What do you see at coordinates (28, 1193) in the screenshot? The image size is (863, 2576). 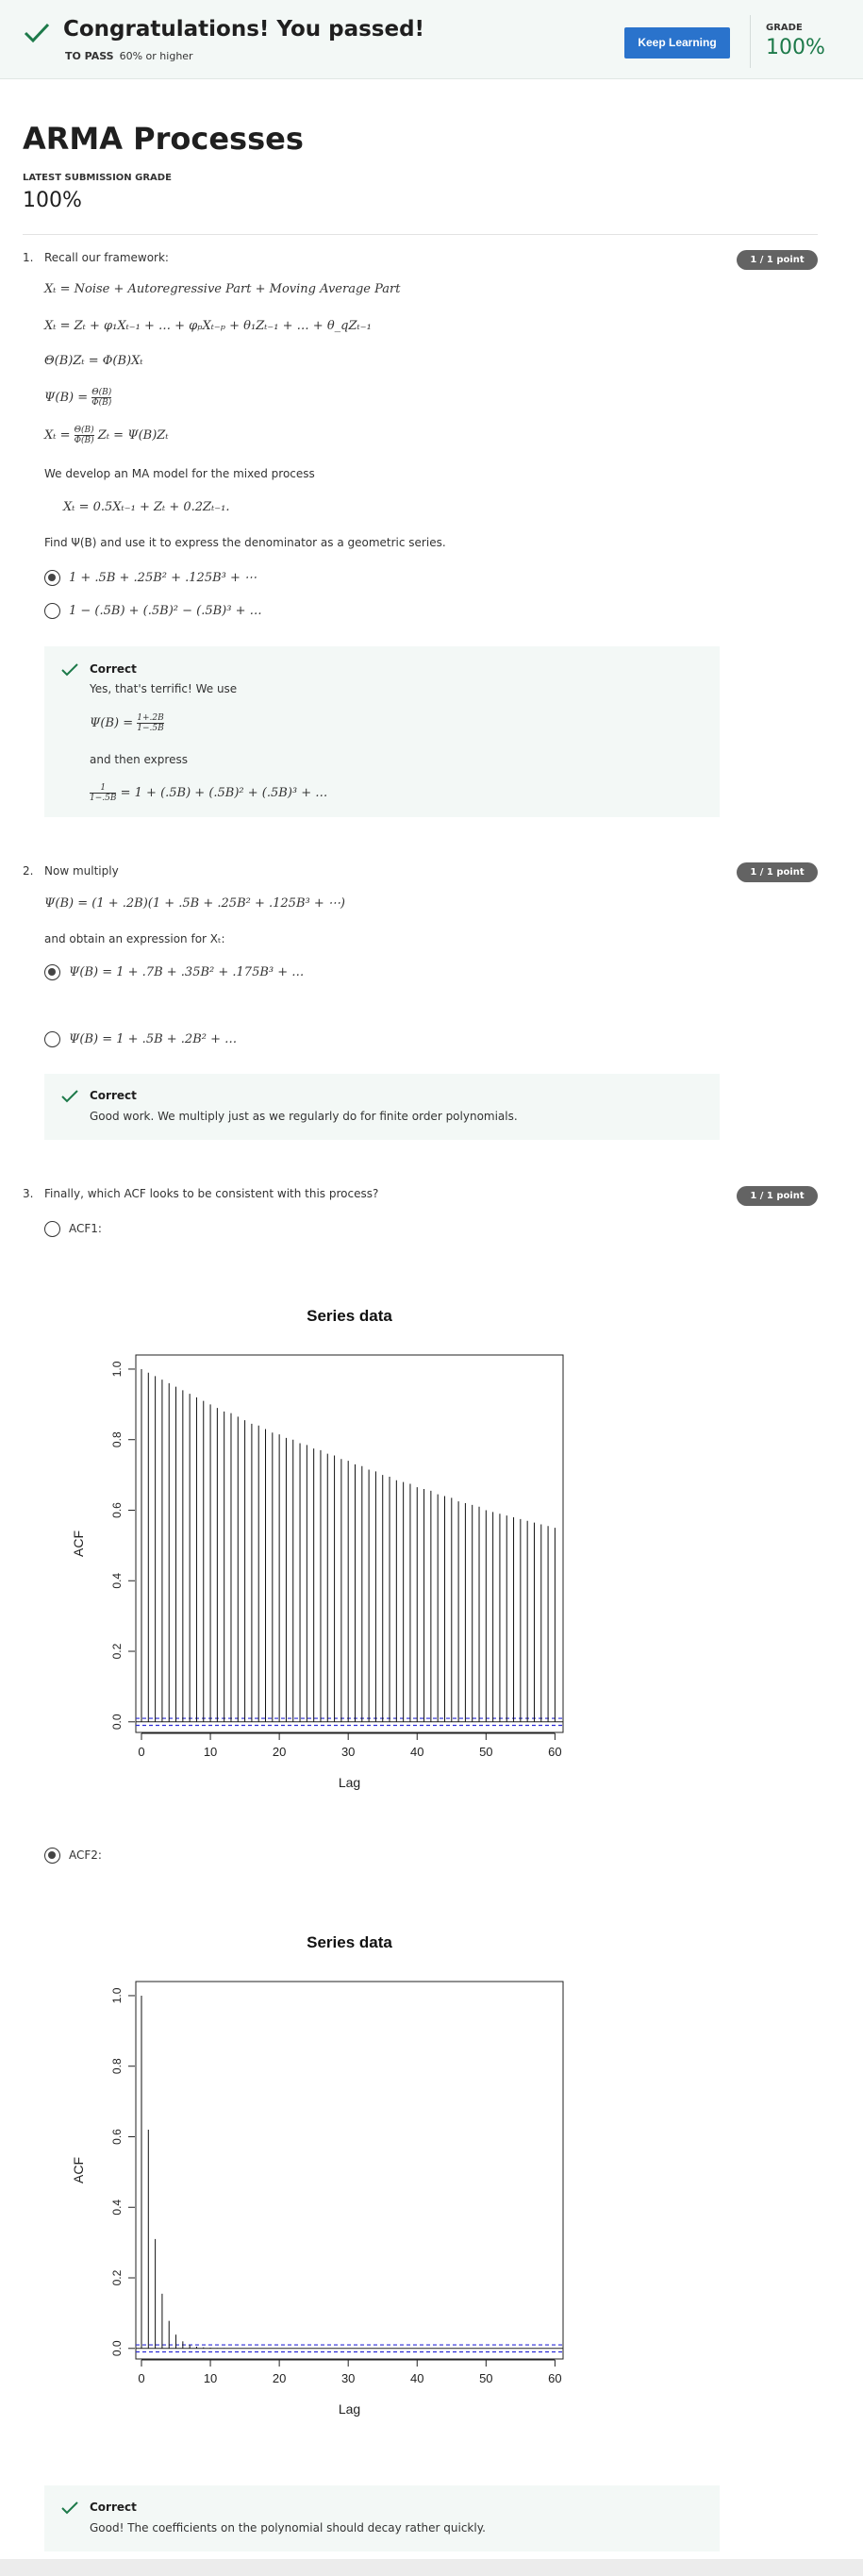 I see `question-3-number: 3.` at bounding box center [28, 1193].